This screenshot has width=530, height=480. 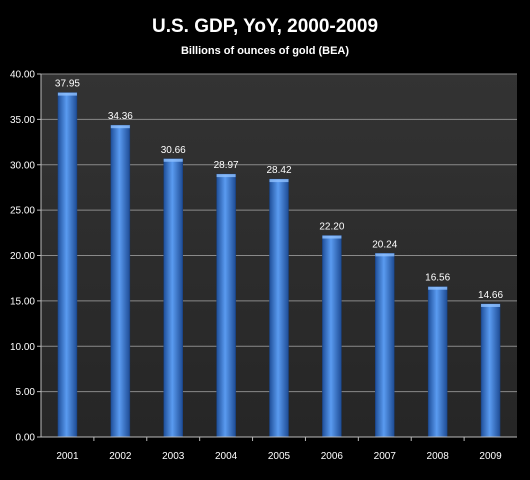 I want to click on bar-2008, so click(x=437, y=362).